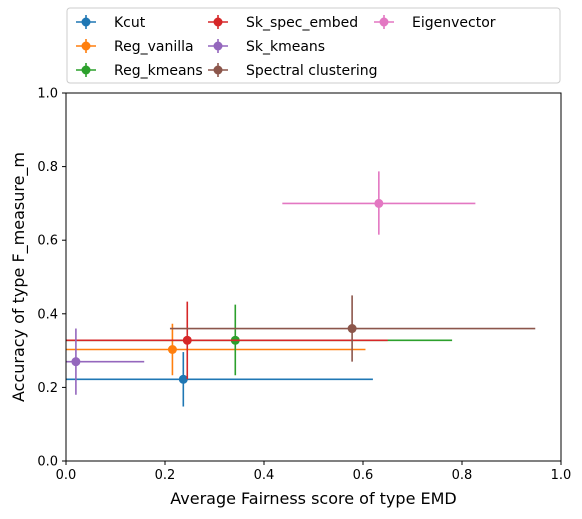 This screenshot has height=519, width=582. What do you see at coordinates (47, 388) in the screenshot?
I see `y-tick-label: 0.2` at bounding box center [47, 388].